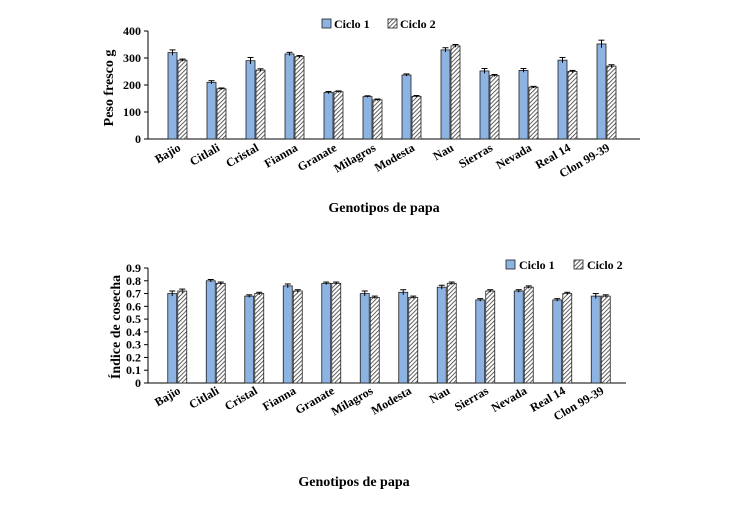  I want to click on y-axis-title: Peso fresco g, so click(109, 88).